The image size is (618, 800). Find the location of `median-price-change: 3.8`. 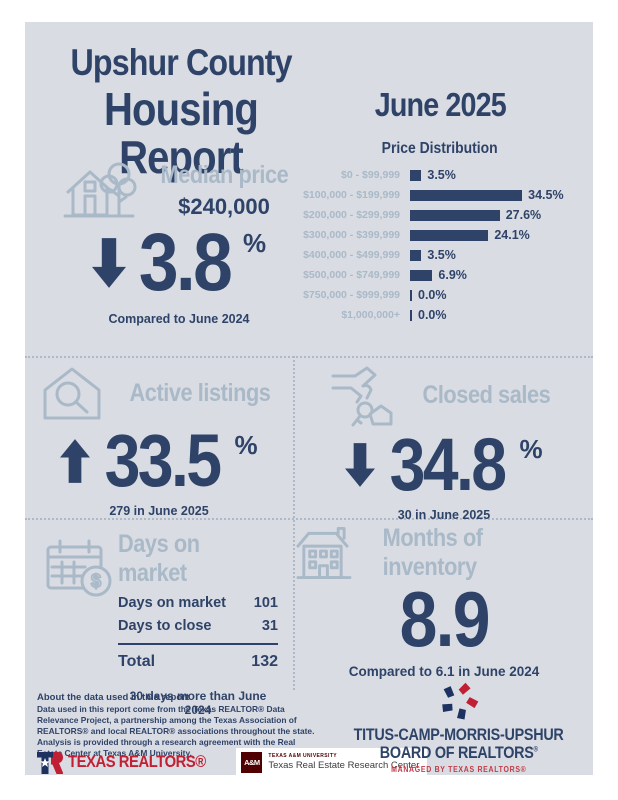

median-price-change: 3.8 is located at coordinates (185, 262).